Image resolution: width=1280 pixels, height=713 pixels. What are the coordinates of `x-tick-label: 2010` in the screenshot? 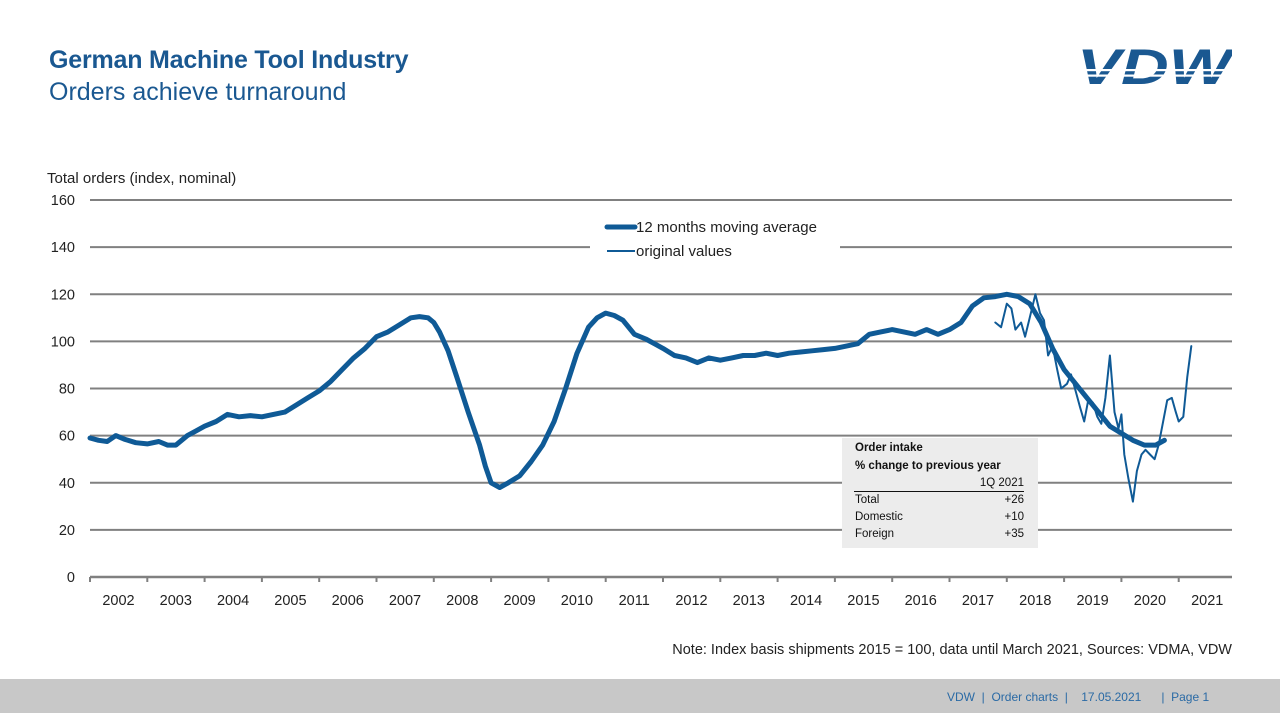 It's located at (577, 601).